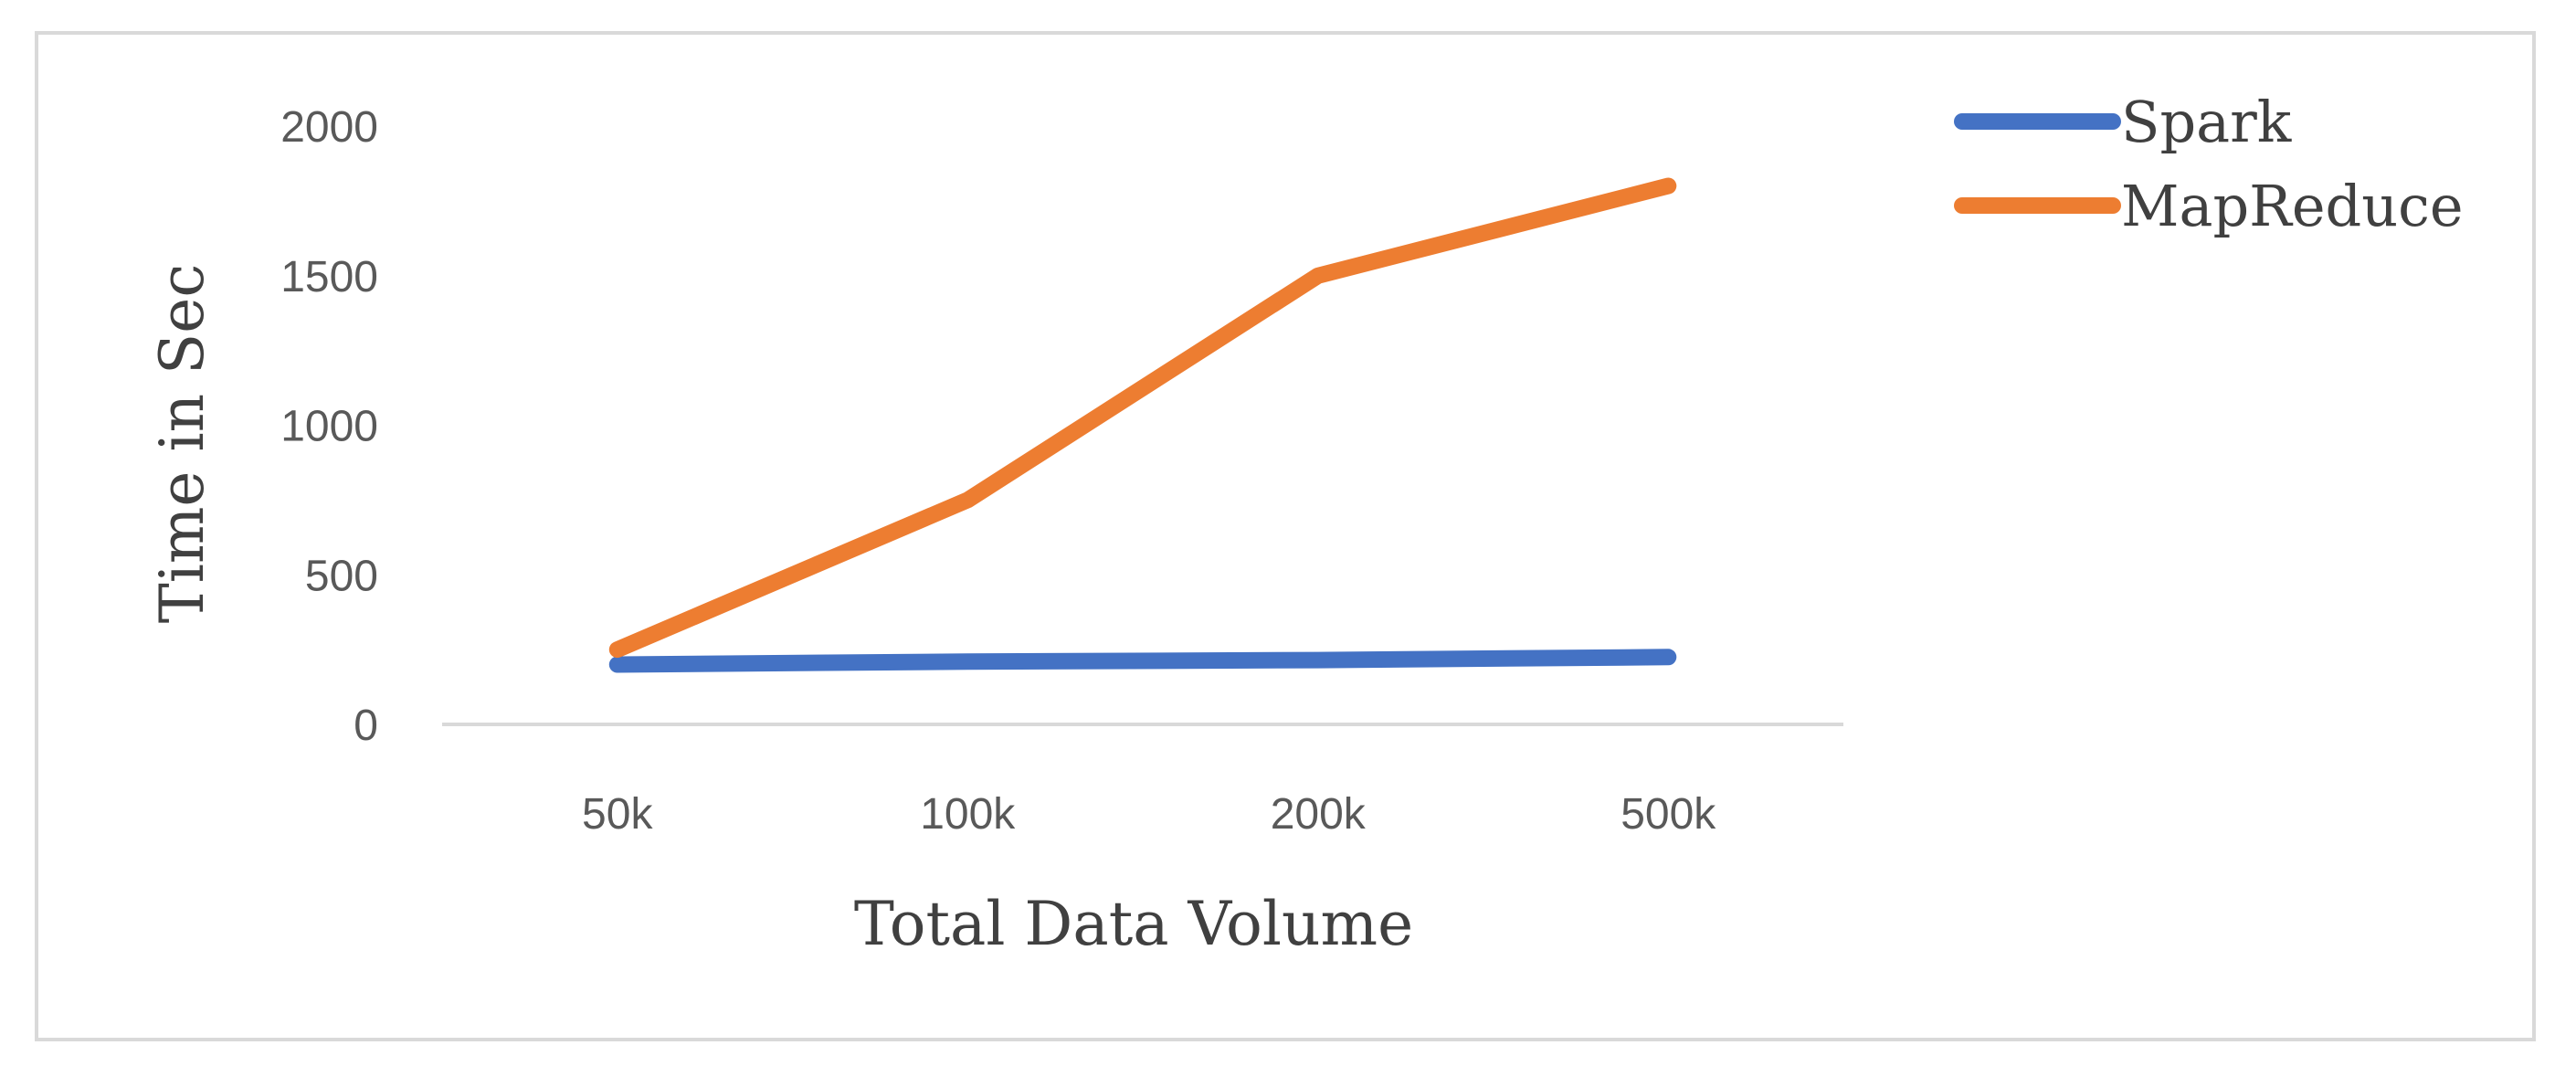 The width and height of the screenshot is (2576, 1077). Describe the element at coordinates (1668, 814) in the screenshot. I see `x-tick-label: 500k` at that location.